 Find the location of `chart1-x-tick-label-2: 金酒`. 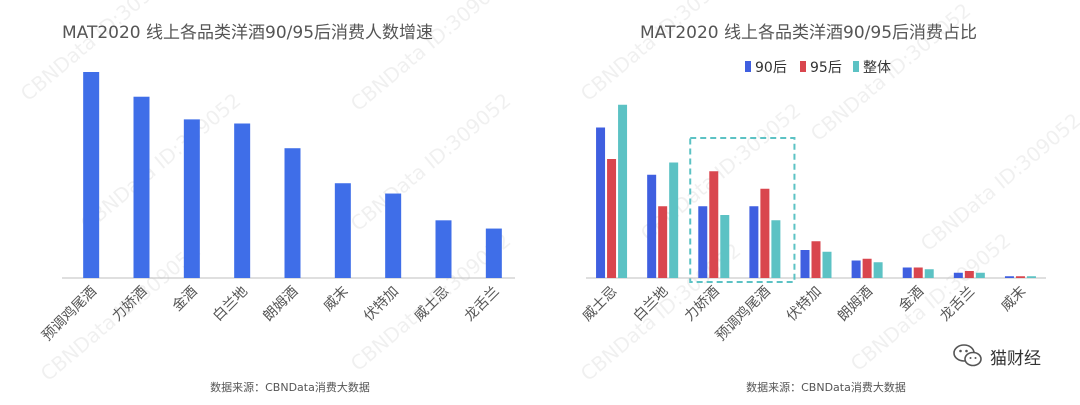

chart1-x-tick-label-2: 金酒 is located at coordinates (185, 299).